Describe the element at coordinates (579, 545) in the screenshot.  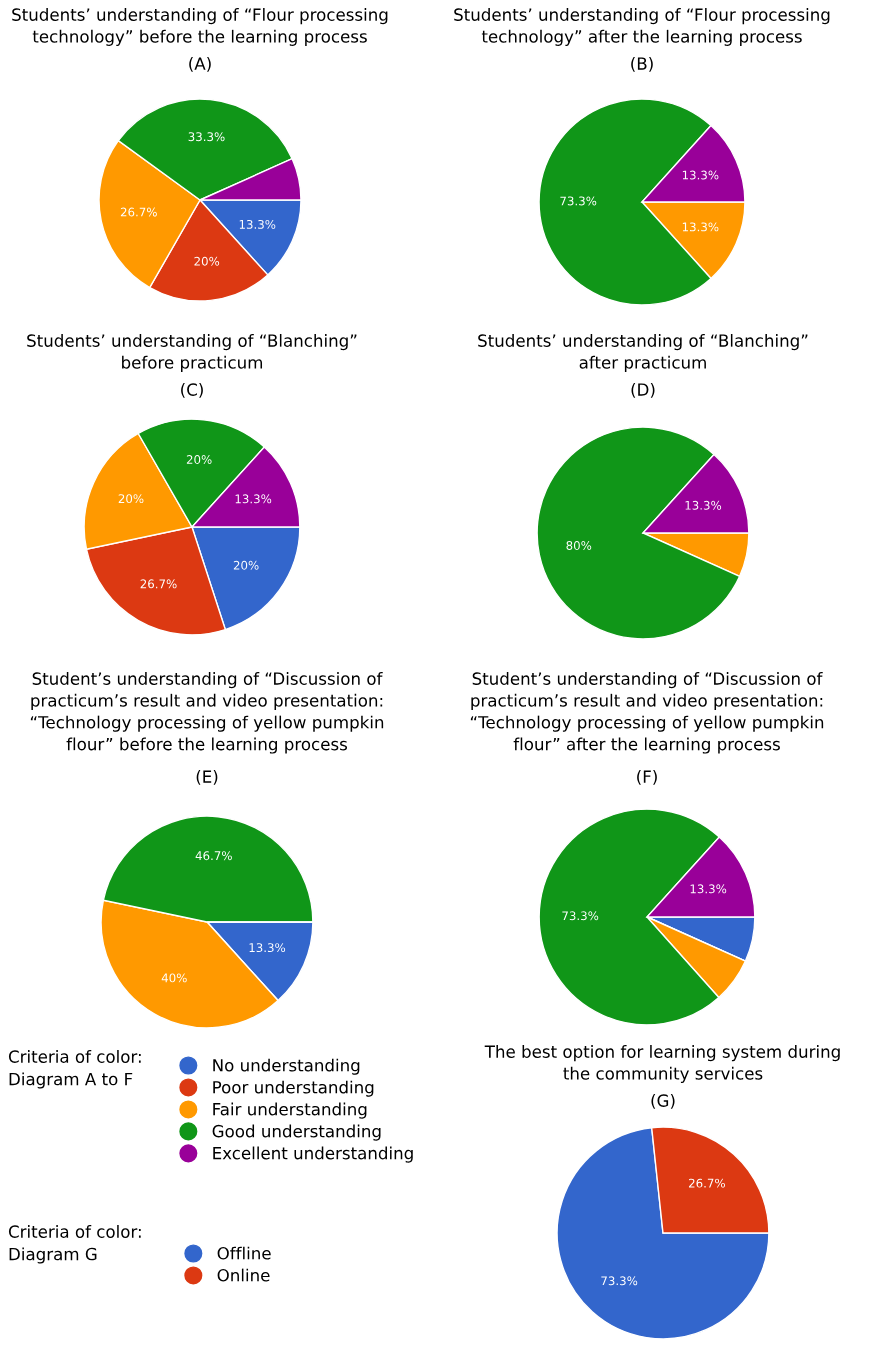
I see `data-label: 80%` at that location.